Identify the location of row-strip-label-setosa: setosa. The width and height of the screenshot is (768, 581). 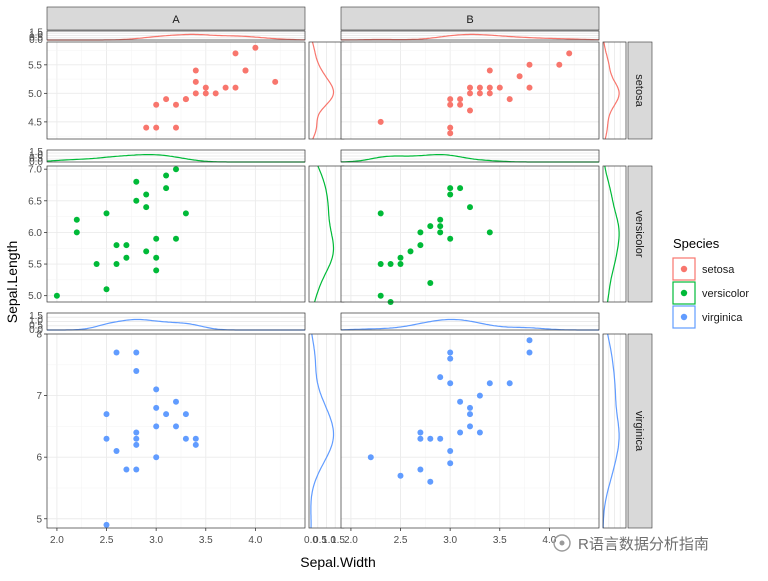
(639, 90).